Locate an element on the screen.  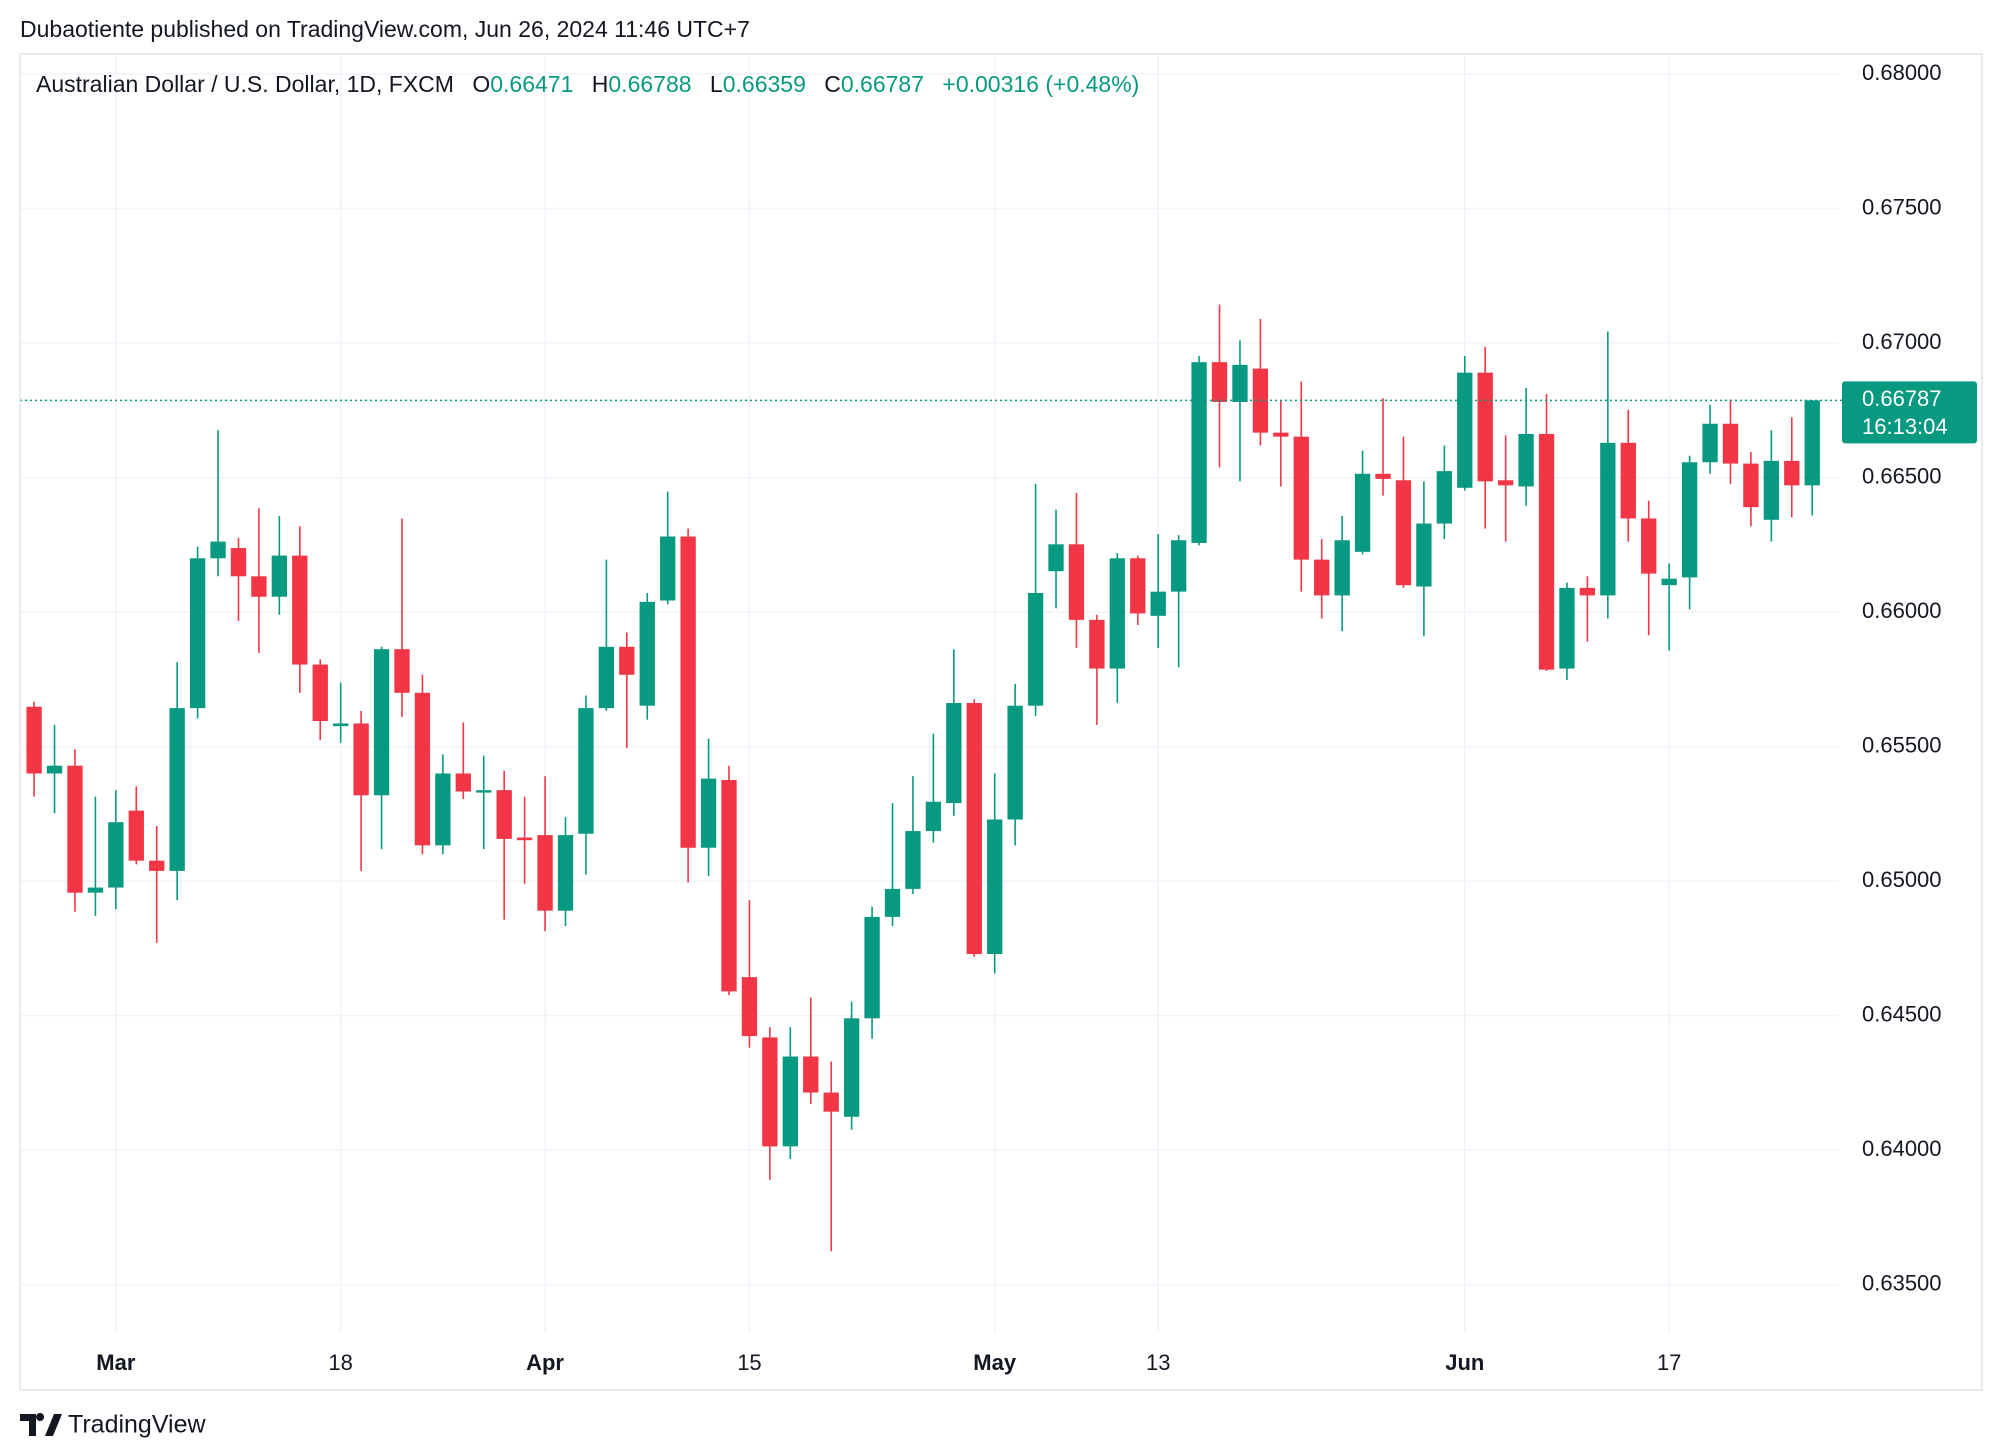
y-tick-label: 0.66500 is located at coordinates (1902, 475).